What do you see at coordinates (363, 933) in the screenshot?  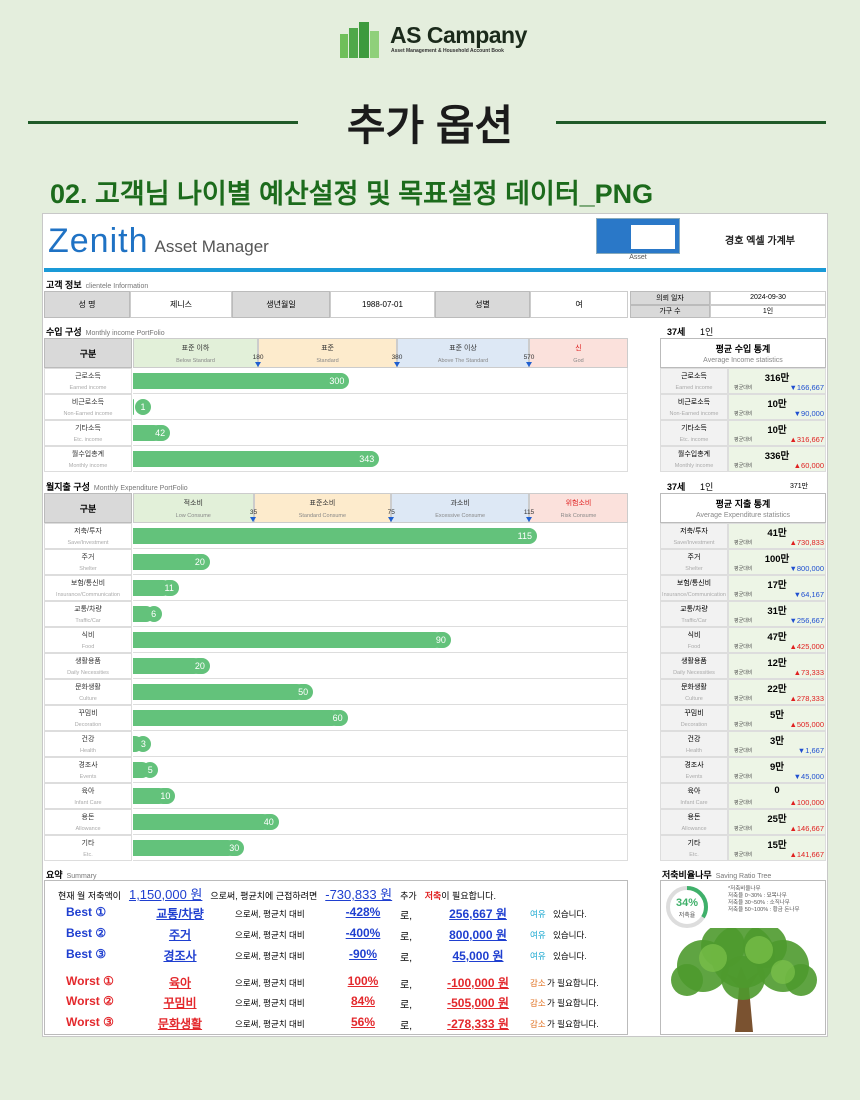 I see `pct: -400%` at bounding box center [363, 933].